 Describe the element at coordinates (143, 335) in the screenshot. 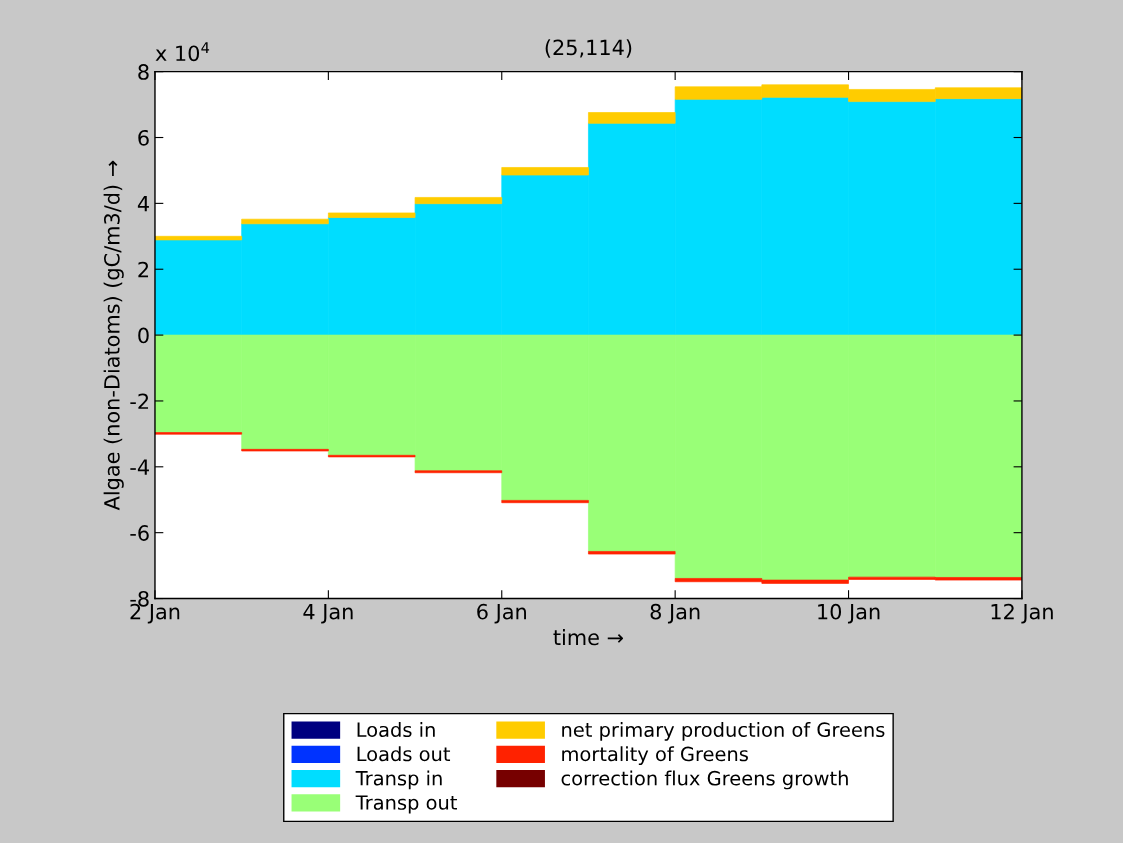

I see `y-tick-label: 0` at that location.